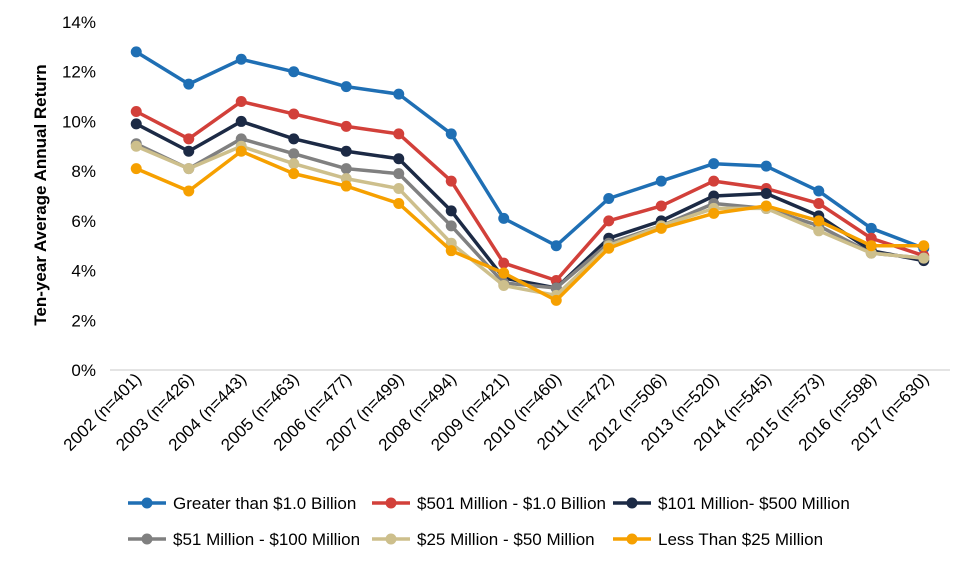  I want to click on y-axis-title: Ten-year Average Annual Return, so click(40, 194).